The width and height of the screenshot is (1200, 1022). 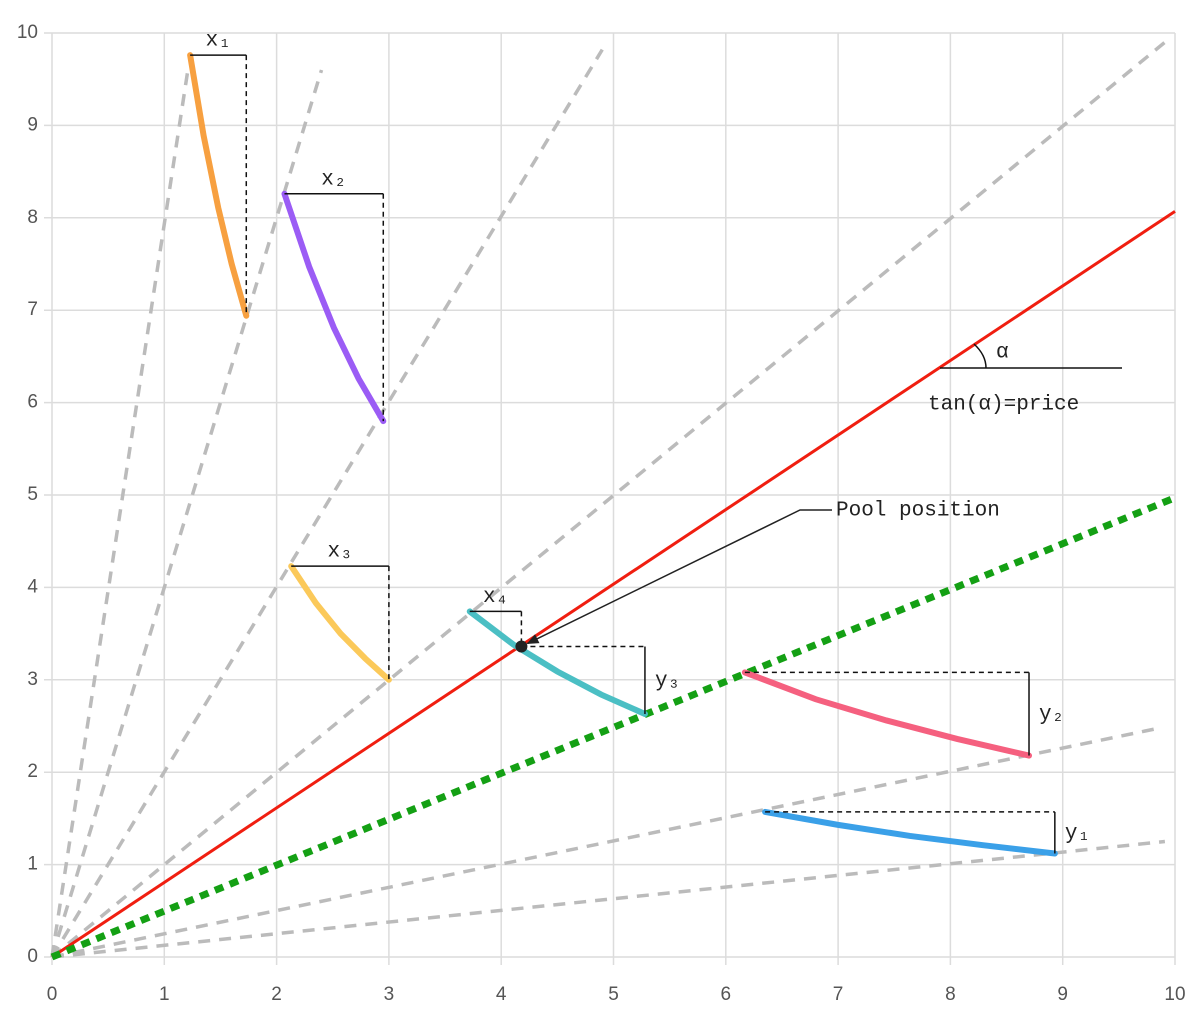 I want to click on x-tick-label: 6, so click(x=726, y=994).